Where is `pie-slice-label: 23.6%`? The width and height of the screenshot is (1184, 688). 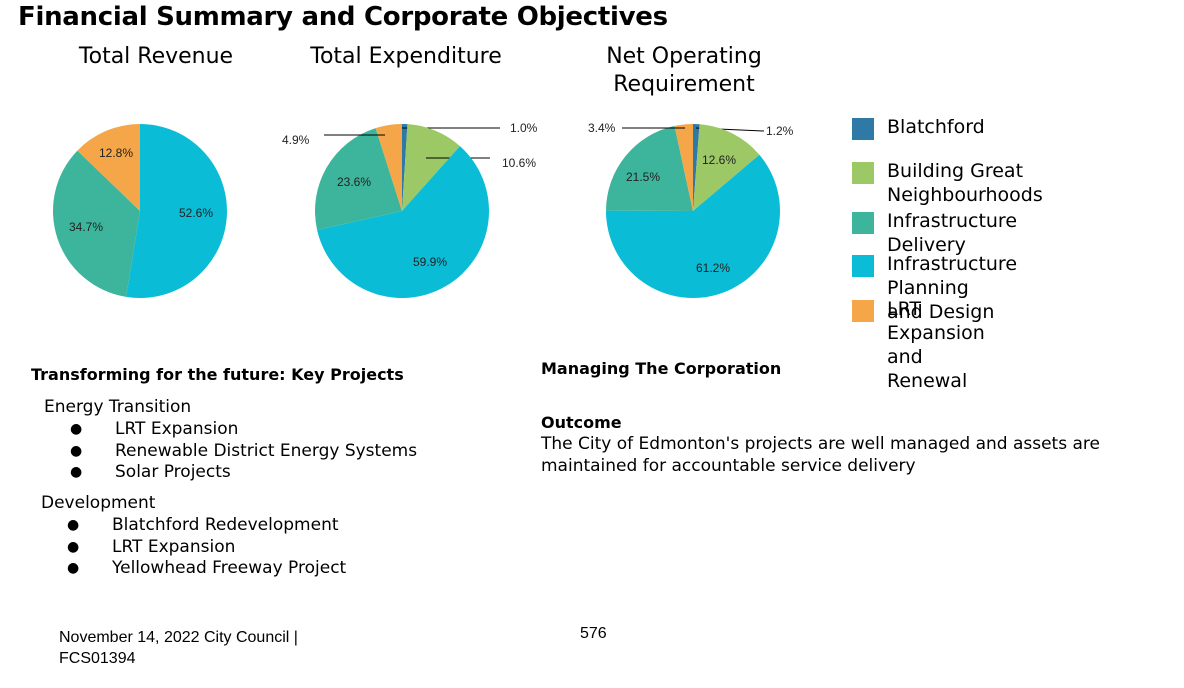 pie-slice-label: 23.6% is located at coordinates (354, 182).